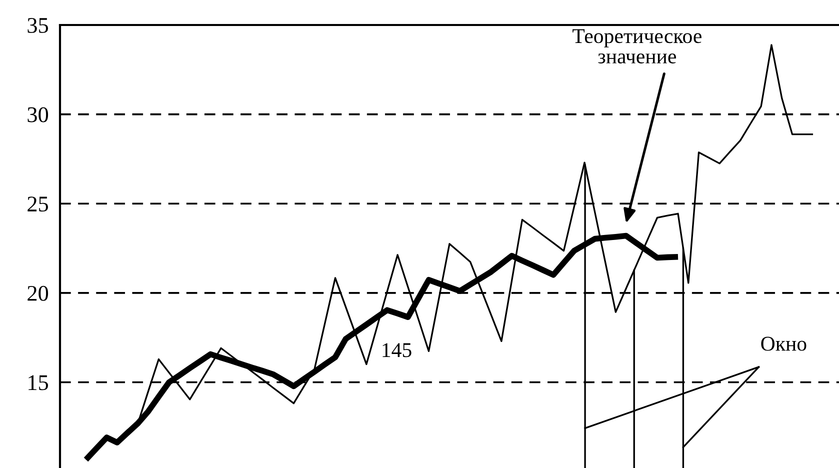 Image resolution: width=839 pixels, height=468 pixels. Describe the element at coordinates (637, 46) in the screenshot. I see `annotation: Теоретическое значение` at that location.